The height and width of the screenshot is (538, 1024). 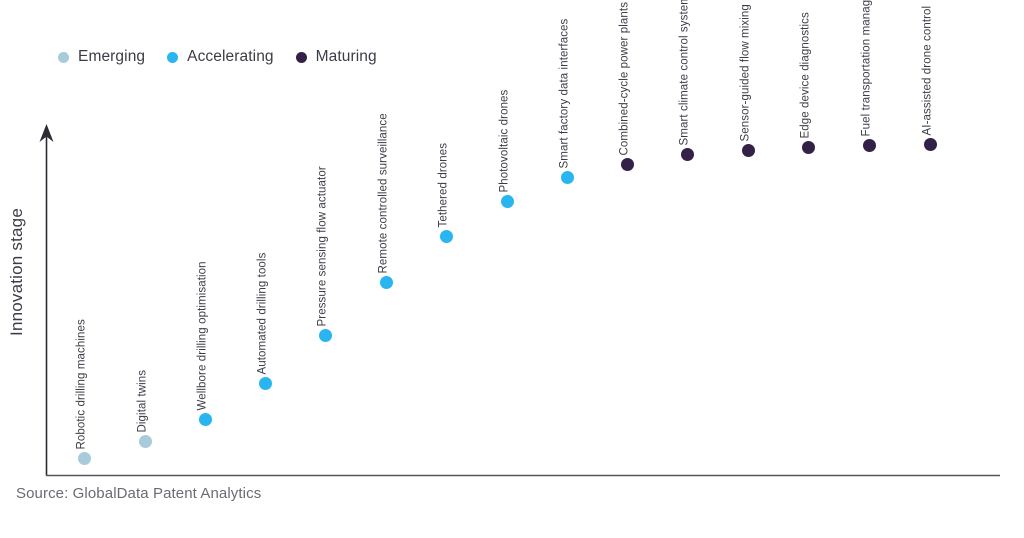 What do you see at coordinates (745, 72) in the screenshot?
I see `data-point-label: Sensor-guided flow mixing` at bounding box center [745, 72].